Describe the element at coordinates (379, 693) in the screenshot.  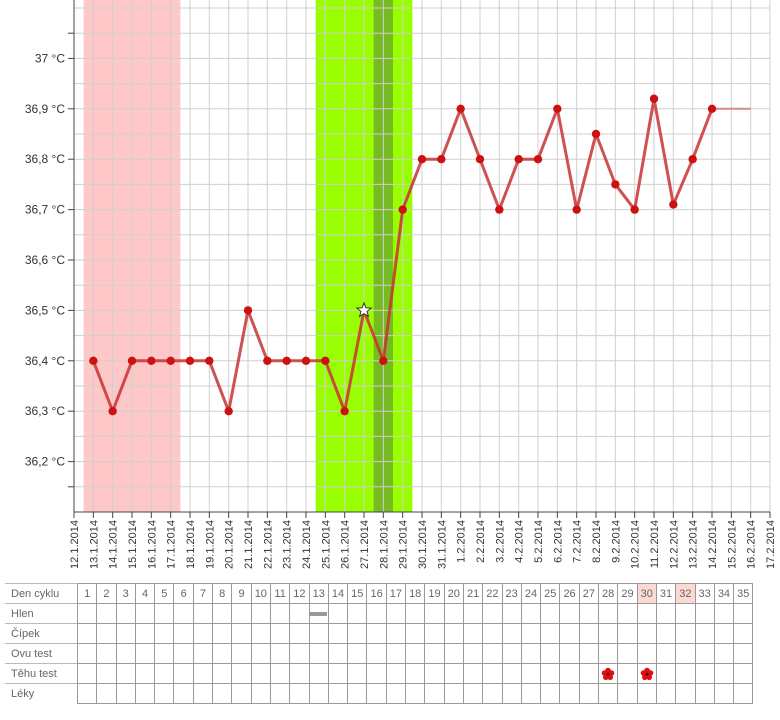
I see `table-row: Léky` at that location.